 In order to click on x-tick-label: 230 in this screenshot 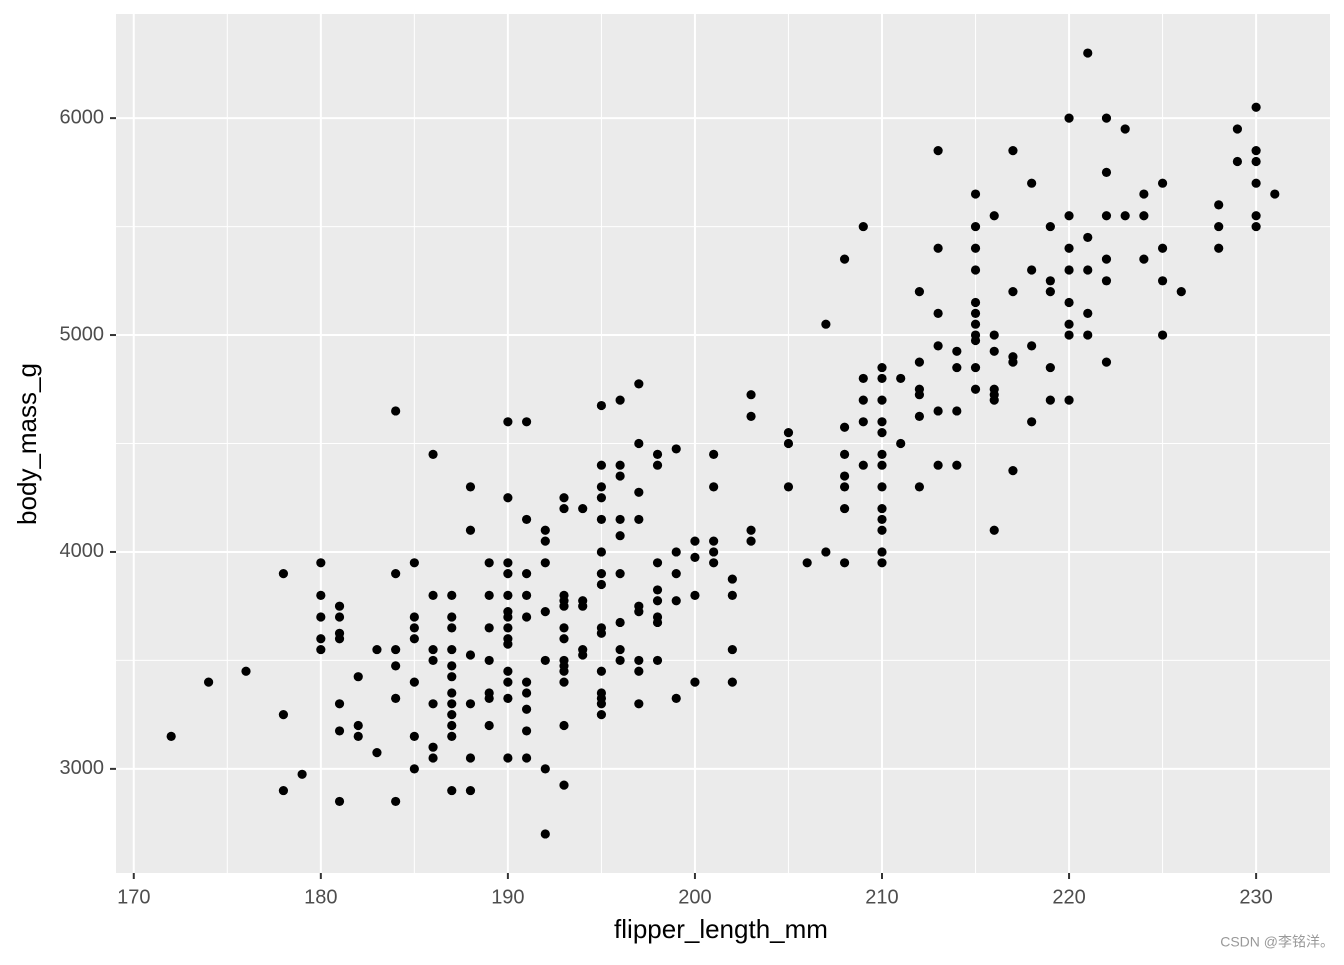, I will do `click(1255, 897)`.